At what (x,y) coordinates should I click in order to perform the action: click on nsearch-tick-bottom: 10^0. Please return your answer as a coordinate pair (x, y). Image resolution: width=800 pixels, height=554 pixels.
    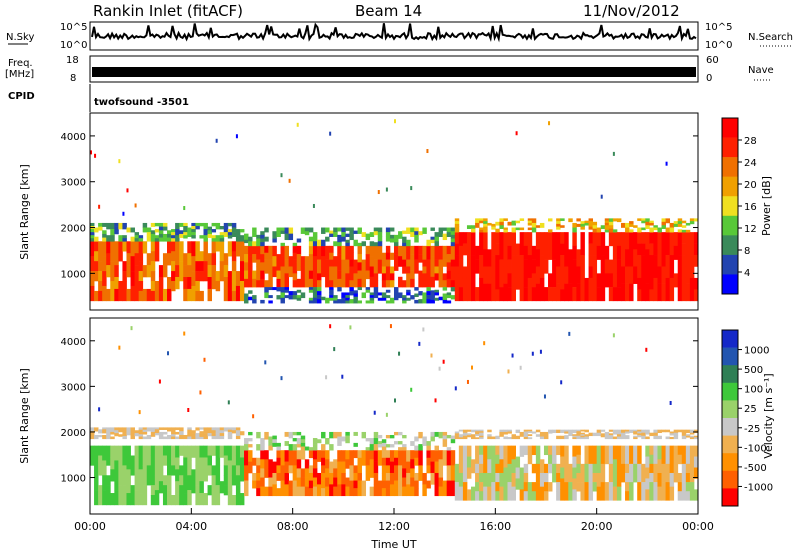
    Looking at the image, I should click on (718, 45).